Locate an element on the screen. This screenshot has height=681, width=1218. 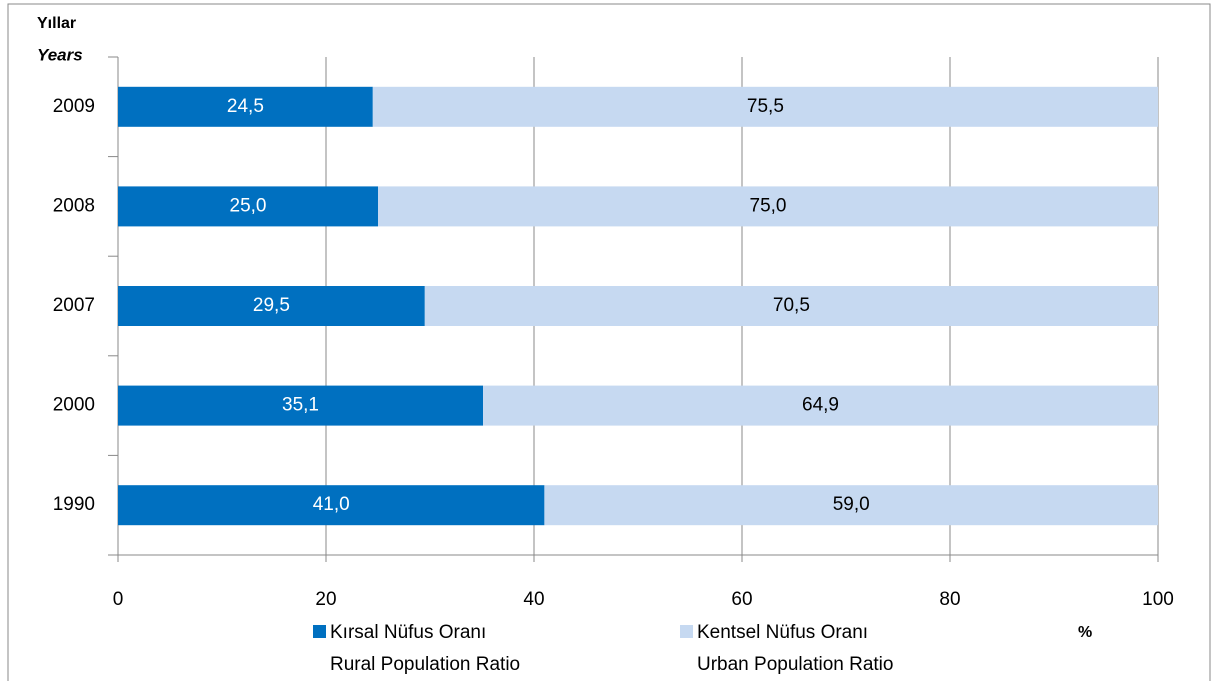
y-tick-label: 2000 is located at coordinates (74, 405).